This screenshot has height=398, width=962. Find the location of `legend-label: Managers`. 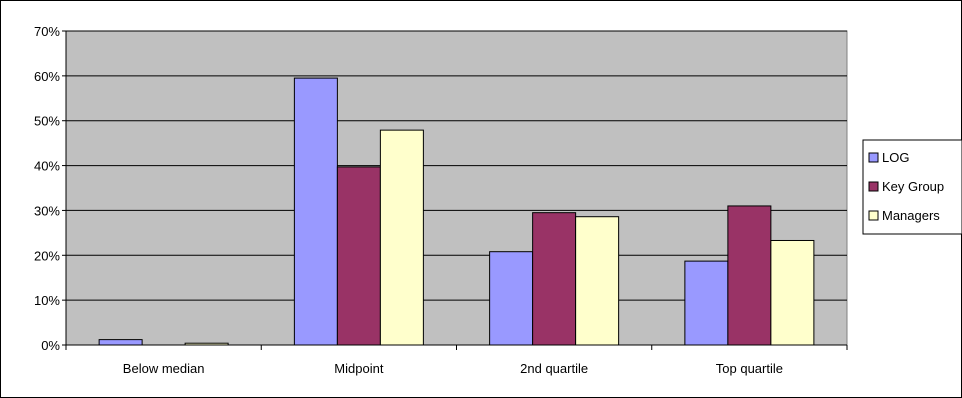

legend-label: Managers is located at coordinates (911, 215).